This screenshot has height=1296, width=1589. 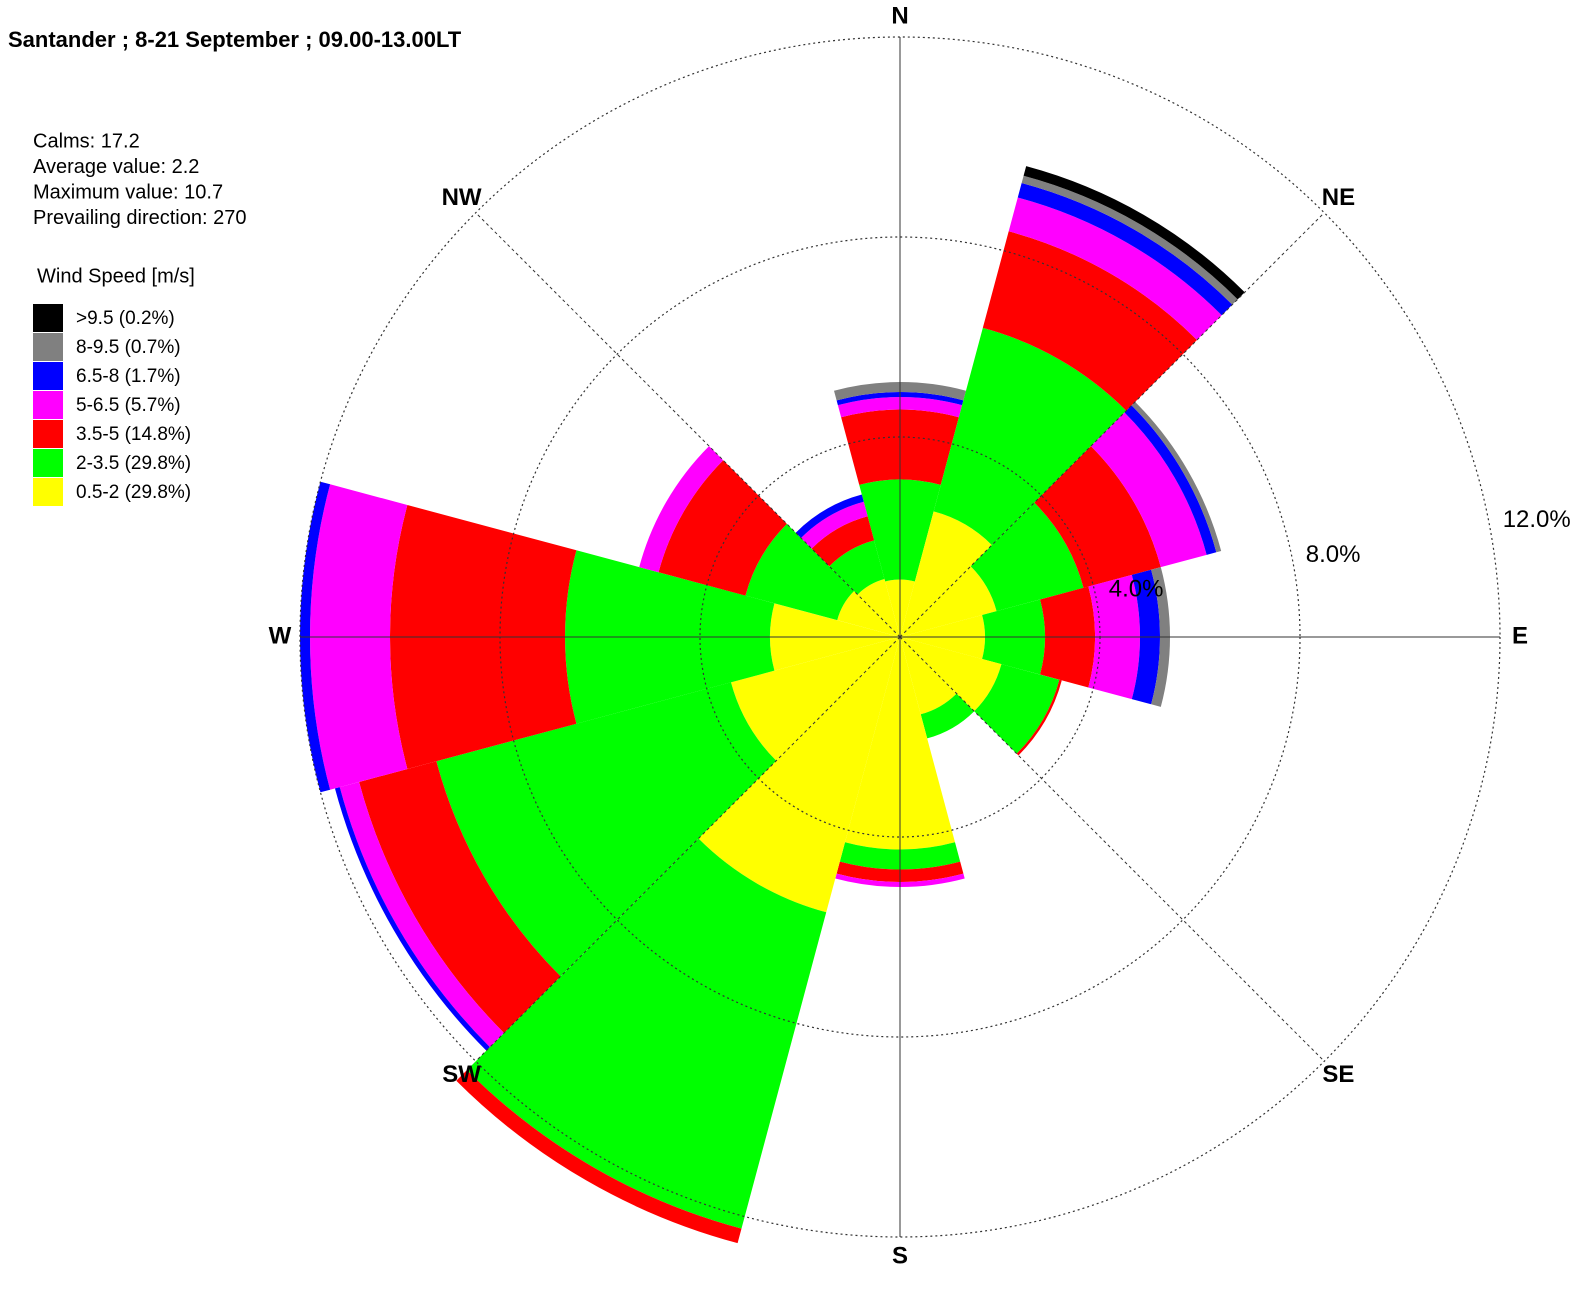 What do you see at coordinates (1338, 1074) in the screenshot?
I see `compass-label: SE` at bounding box center [1338, 1074].